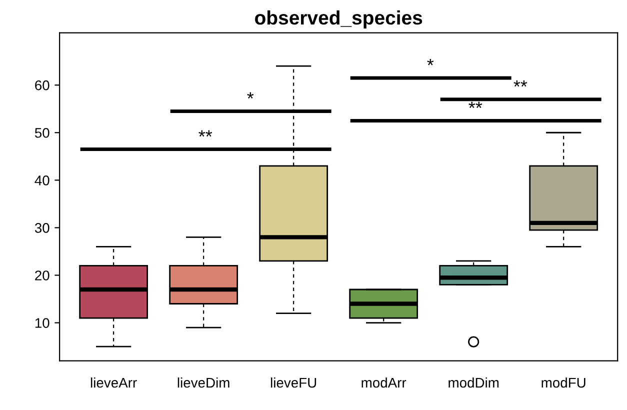 The image size is (627, 410). I want to click on x-tick-label: lieveFU, so click(293, 382).